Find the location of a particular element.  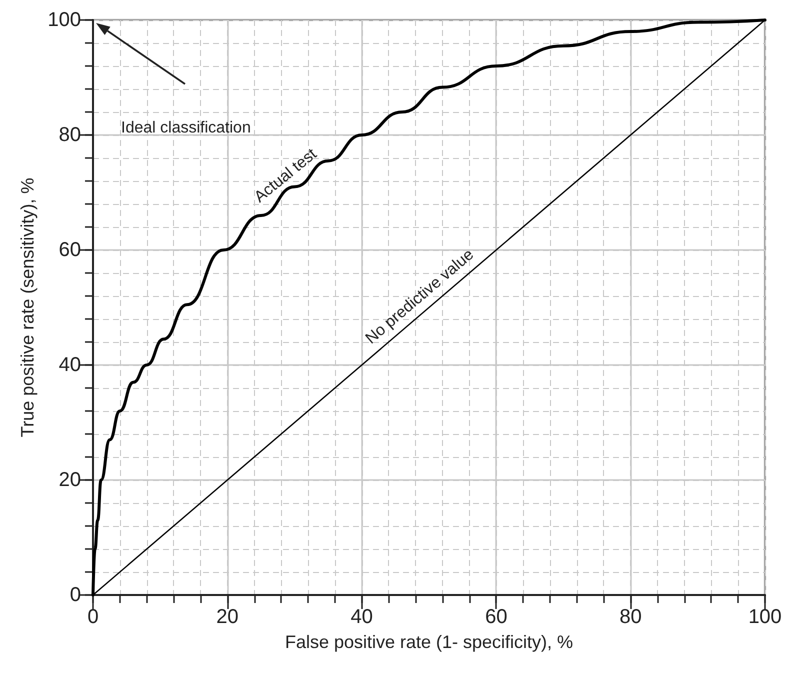

x-tick-label: 40 is located at coordinates (361, 617).